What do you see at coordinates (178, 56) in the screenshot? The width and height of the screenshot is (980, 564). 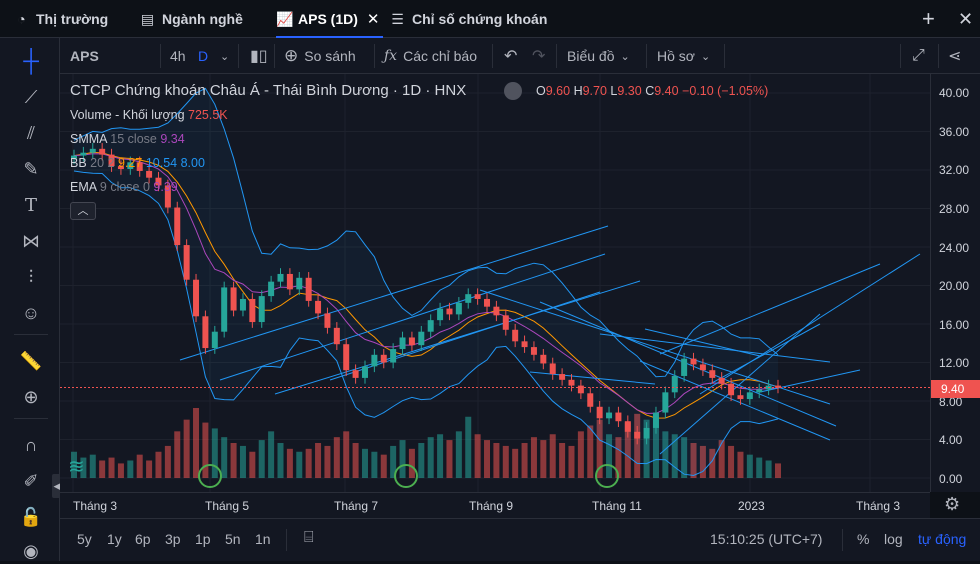 I see `interval-4h: 4h` at bounding box center [178, 56].